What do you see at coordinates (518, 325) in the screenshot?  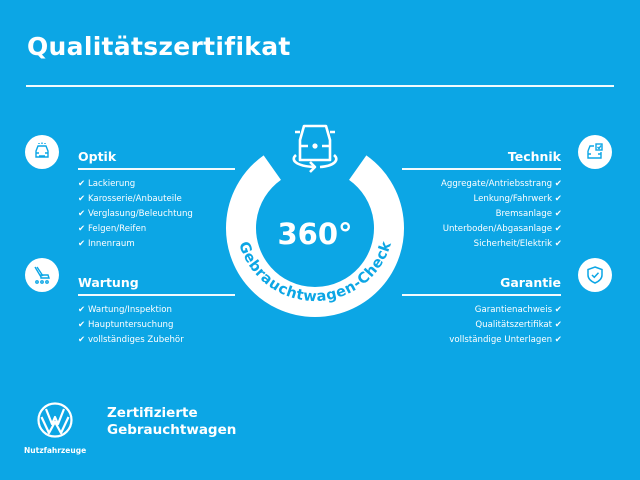 I see `list-item: Qualitätszertifikat ✔` at bounding box center [518, 325].